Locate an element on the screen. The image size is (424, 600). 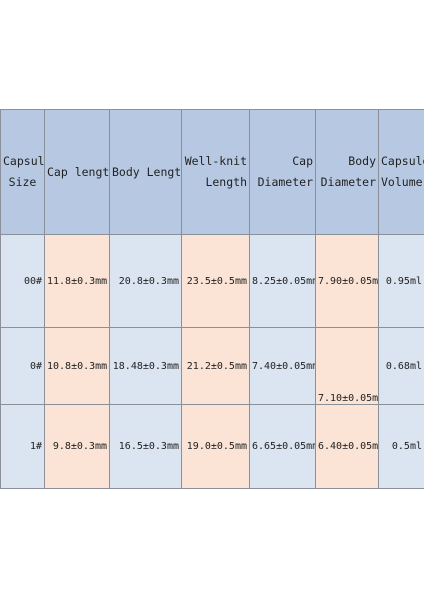
cell-body-diameter: 7.10±0.05mm is located at coordinates (347, 366).